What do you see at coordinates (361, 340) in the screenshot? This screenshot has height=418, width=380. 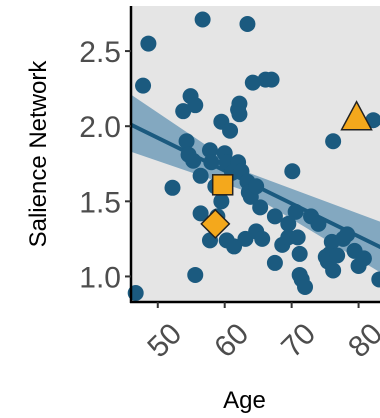 I see `x-tick-label: 80` at bounding box center [361, 340].